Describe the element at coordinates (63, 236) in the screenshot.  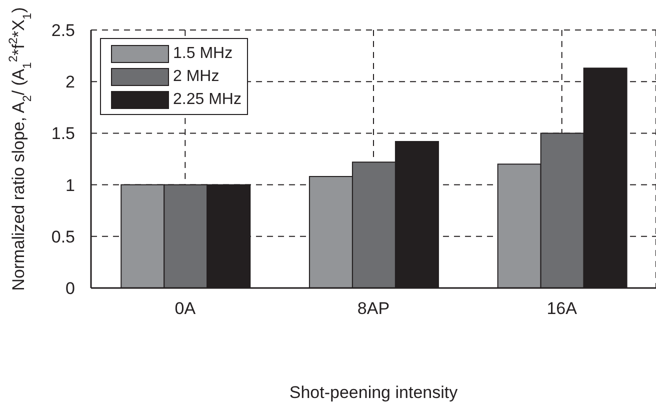
I see `y-tick-label: 0.5` at that location.